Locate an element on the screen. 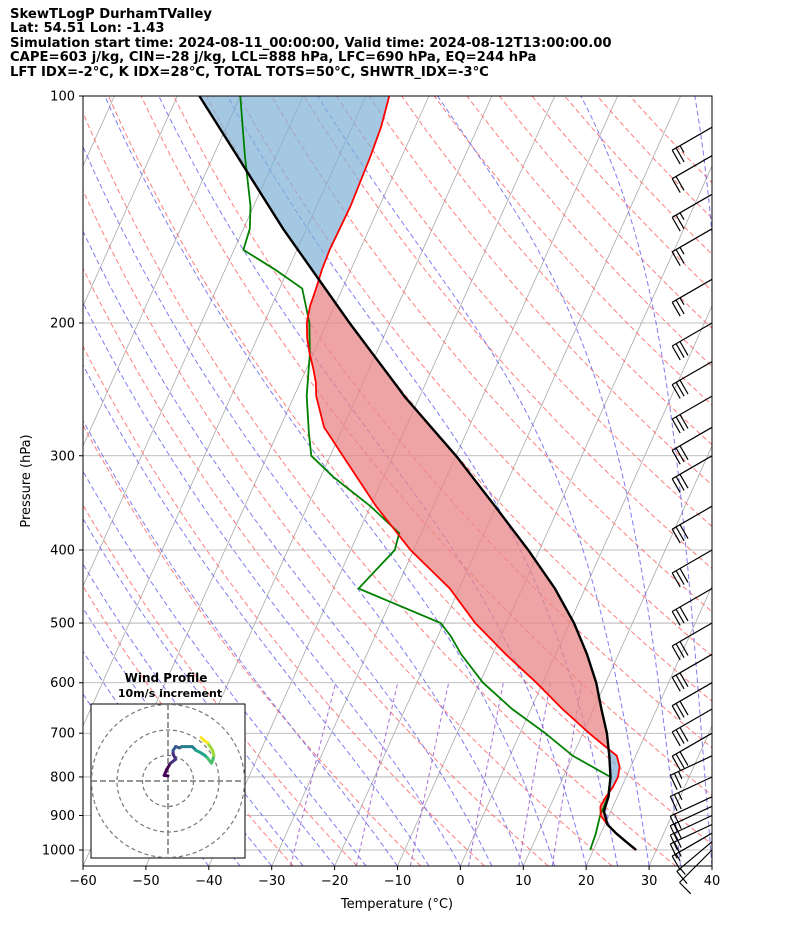 The height and width of the screenshot is (937, 794). x-axis-label: Temperature (°C) is located at coordinates (396, 904).